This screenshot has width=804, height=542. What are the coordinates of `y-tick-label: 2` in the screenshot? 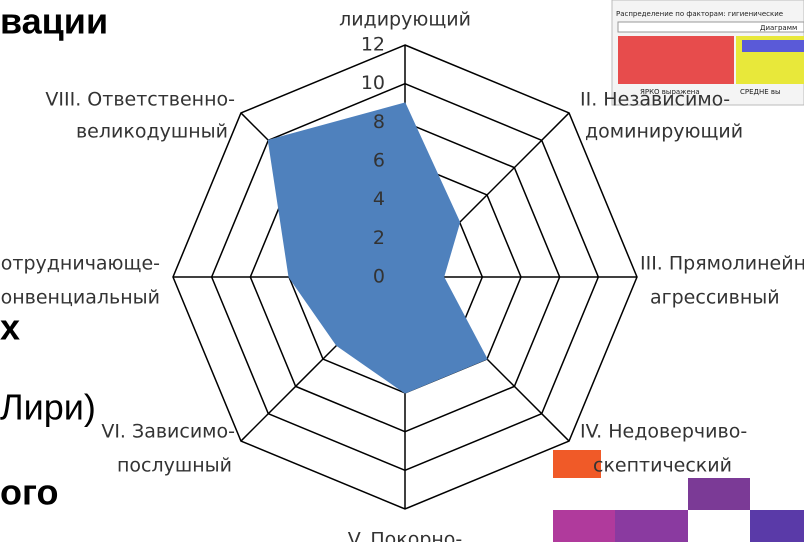 It's located at (379, 238).